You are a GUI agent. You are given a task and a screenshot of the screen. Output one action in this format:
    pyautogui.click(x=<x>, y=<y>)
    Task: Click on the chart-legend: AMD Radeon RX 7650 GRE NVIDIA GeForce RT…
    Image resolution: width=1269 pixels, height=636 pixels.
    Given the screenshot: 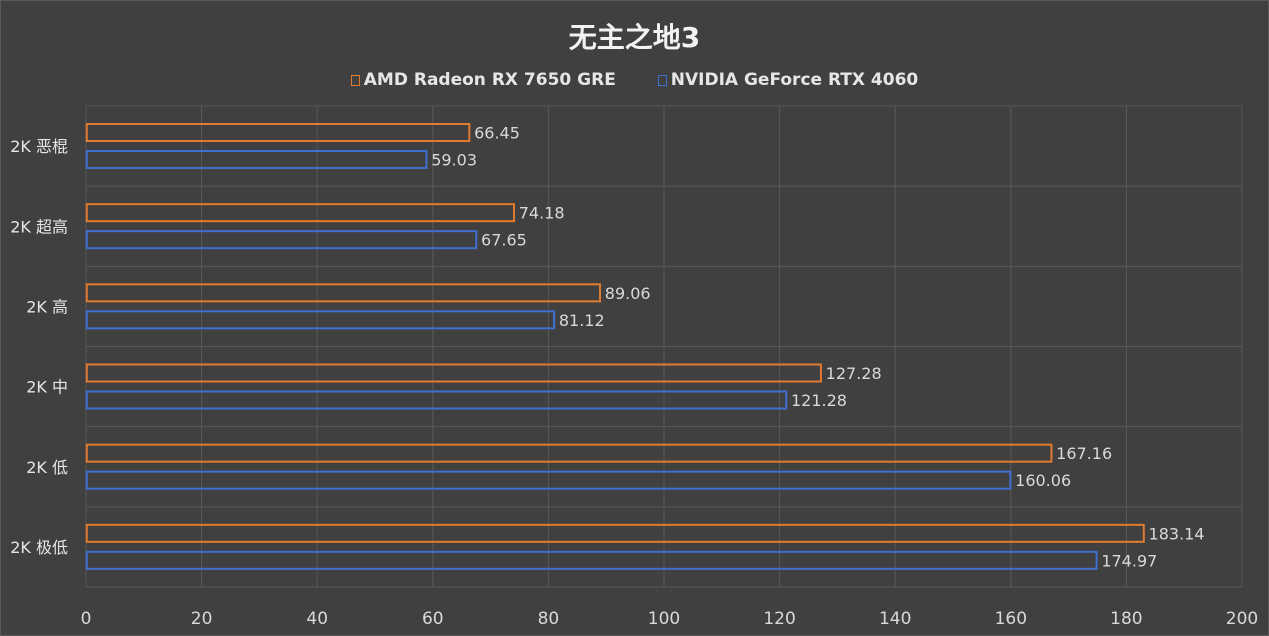 What is the action you would take?
    pyautogui.click(x=634, y=80)
    